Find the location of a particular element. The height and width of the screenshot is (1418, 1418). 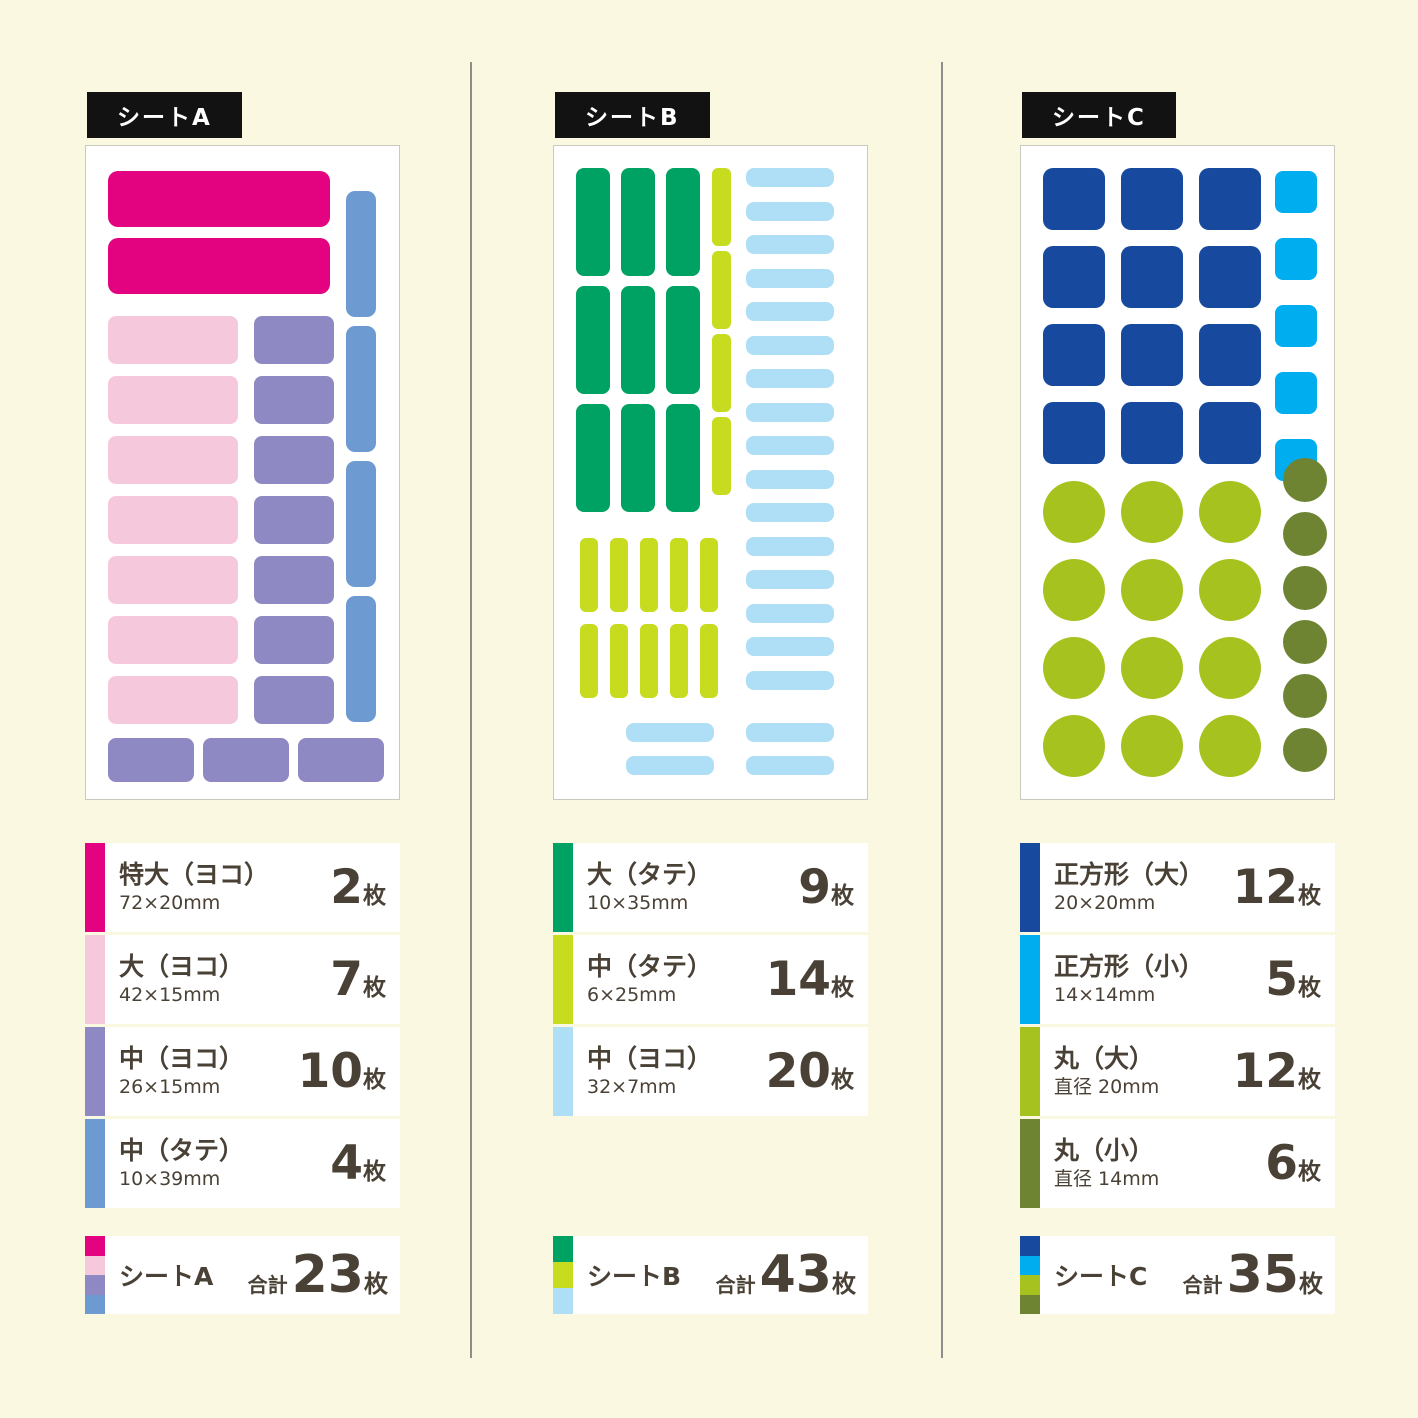

count-number: 20 is located at coordinates (798, 1071).